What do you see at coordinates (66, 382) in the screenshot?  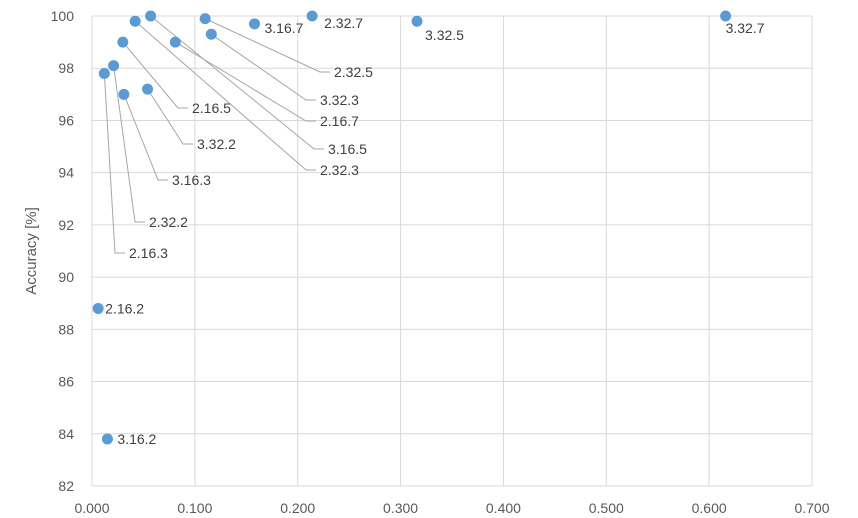 I see `y-tick-label: 86` at bounding box center [66, 382].